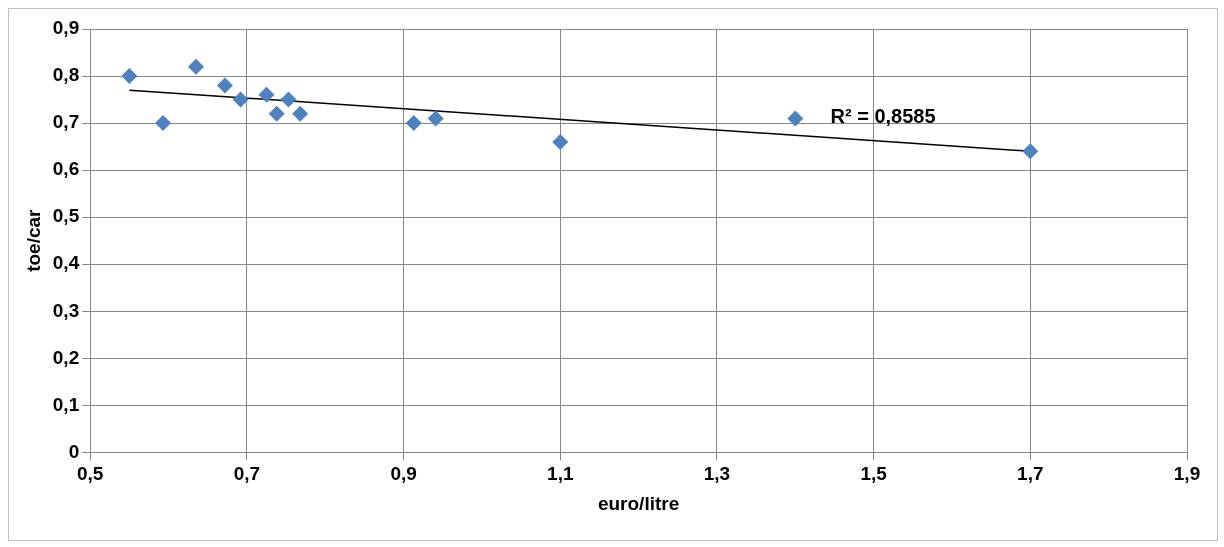 Image resolution: width=1224 pixels, height=547 pixels. What do you see at coordinates (66, 357) in the screenshot?
I see `y-tick-label: 0,2` at bounding box center [66, 357].